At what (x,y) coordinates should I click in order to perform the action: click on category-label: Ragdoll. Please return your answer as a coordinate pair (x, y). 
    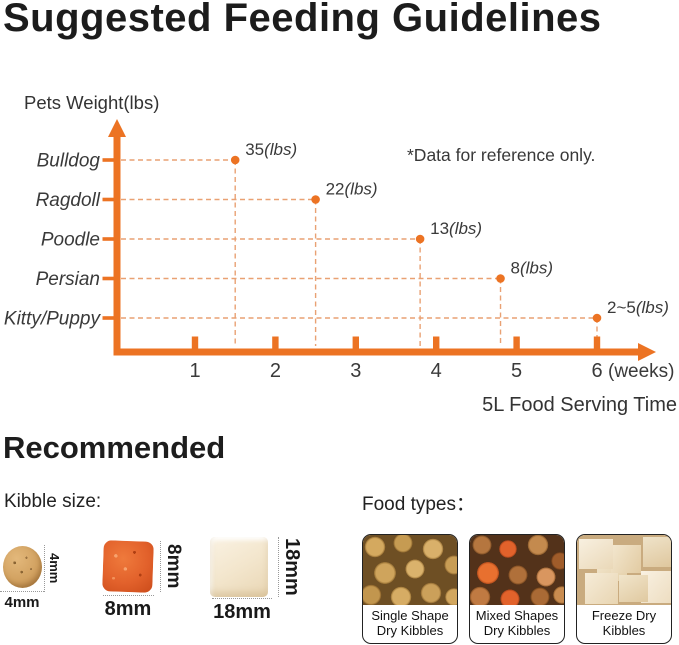
    Looking at the image, I should click on (68, 200).